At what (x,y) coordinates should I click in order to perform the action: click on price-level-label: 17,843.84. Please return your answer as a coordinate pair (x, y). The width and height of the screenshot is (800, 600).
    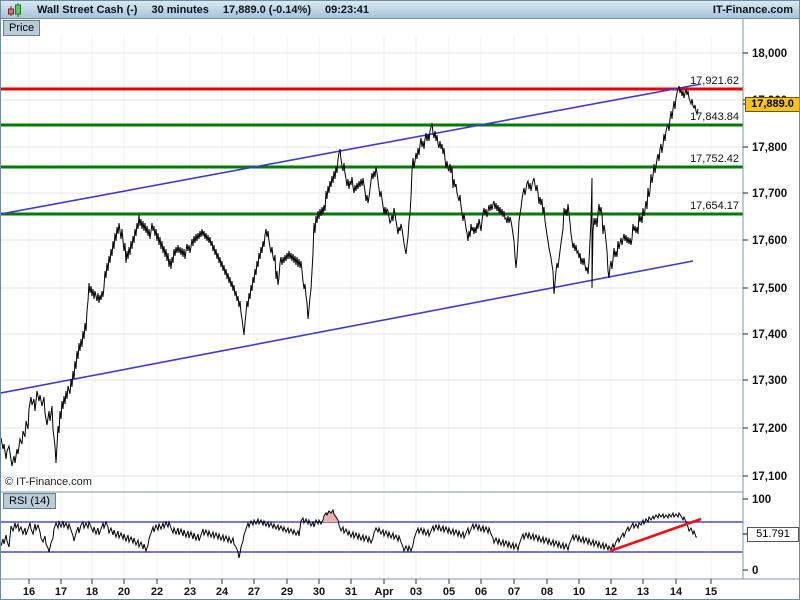
    Looking at the image, I should click on (714, 117).